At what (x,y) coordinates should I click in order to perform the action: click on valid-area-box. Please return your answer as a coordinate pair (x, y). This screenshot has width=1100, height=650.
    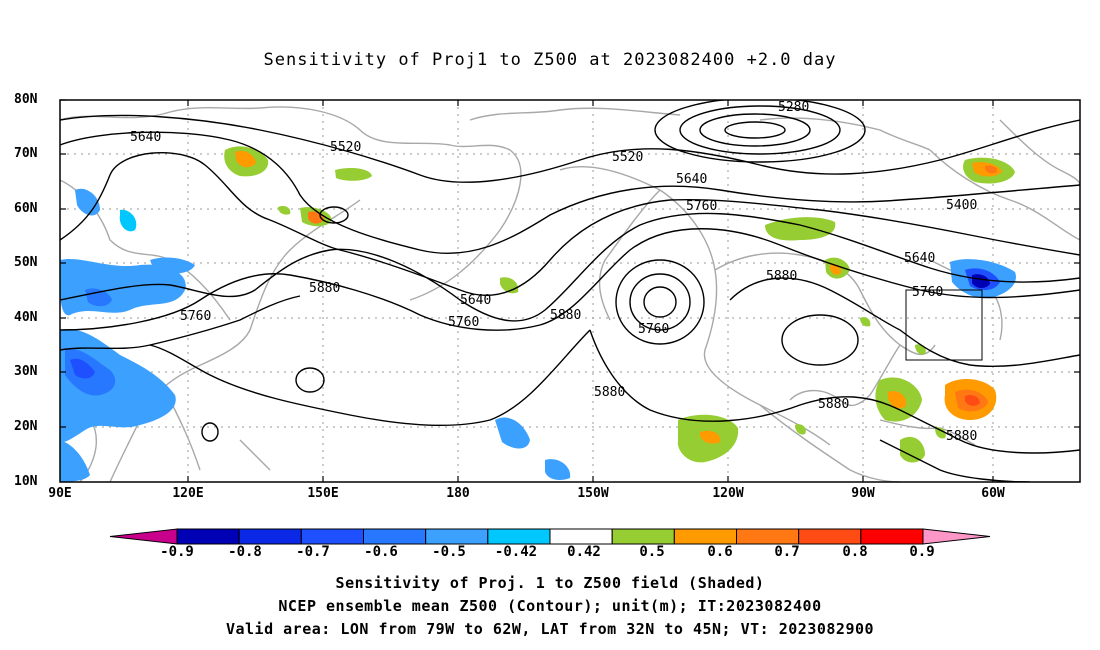
    Looking at the image, I should click on (944, 325).